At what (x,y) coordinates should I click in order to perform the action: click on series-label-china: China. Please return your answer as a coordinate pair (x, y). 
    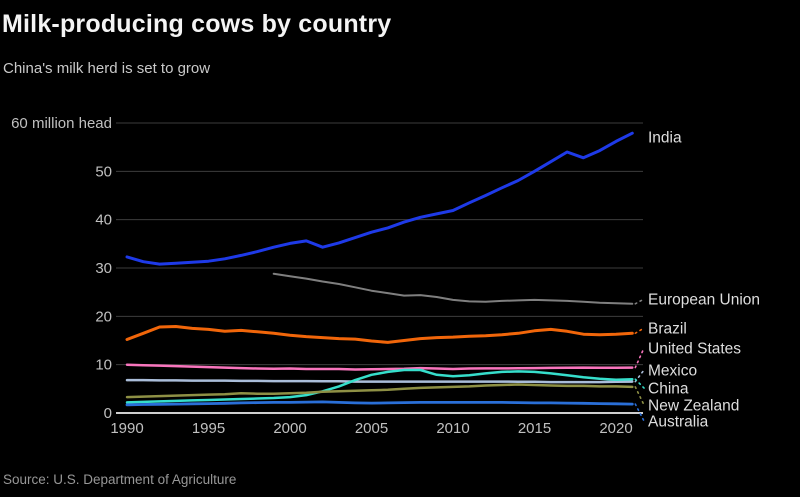
    Looking at the image, I should click on (668, 389).